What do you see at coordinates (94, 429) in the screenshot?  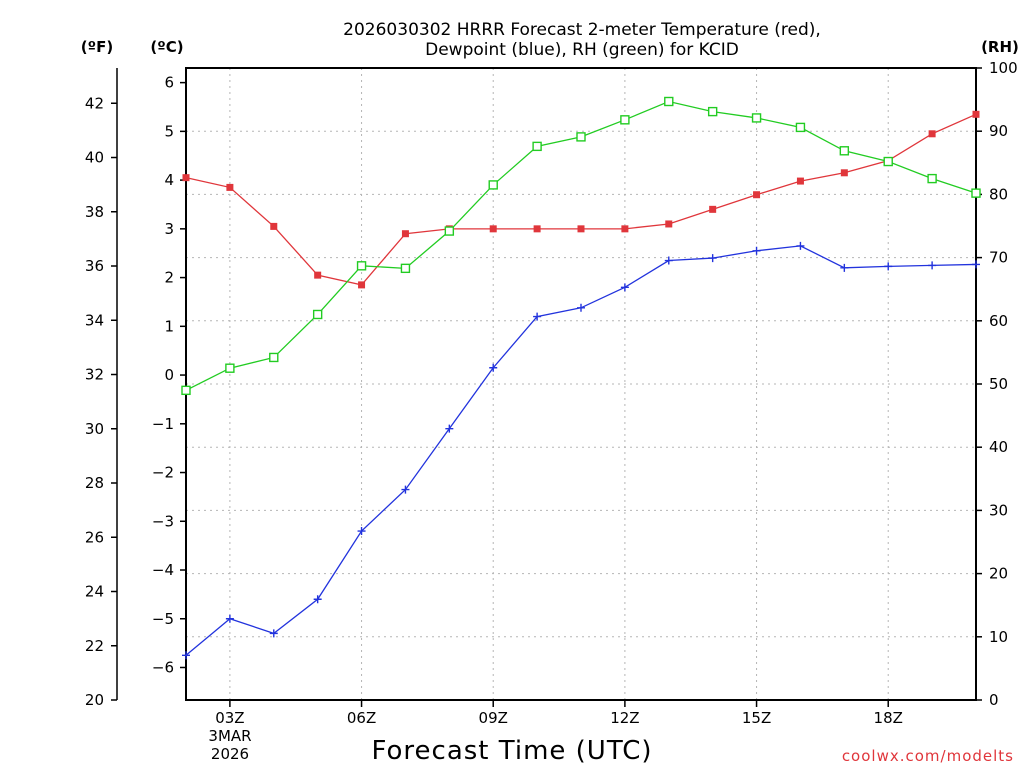 I see `fahrenheit-tick-label: 30` at bounding box center [94, 429].